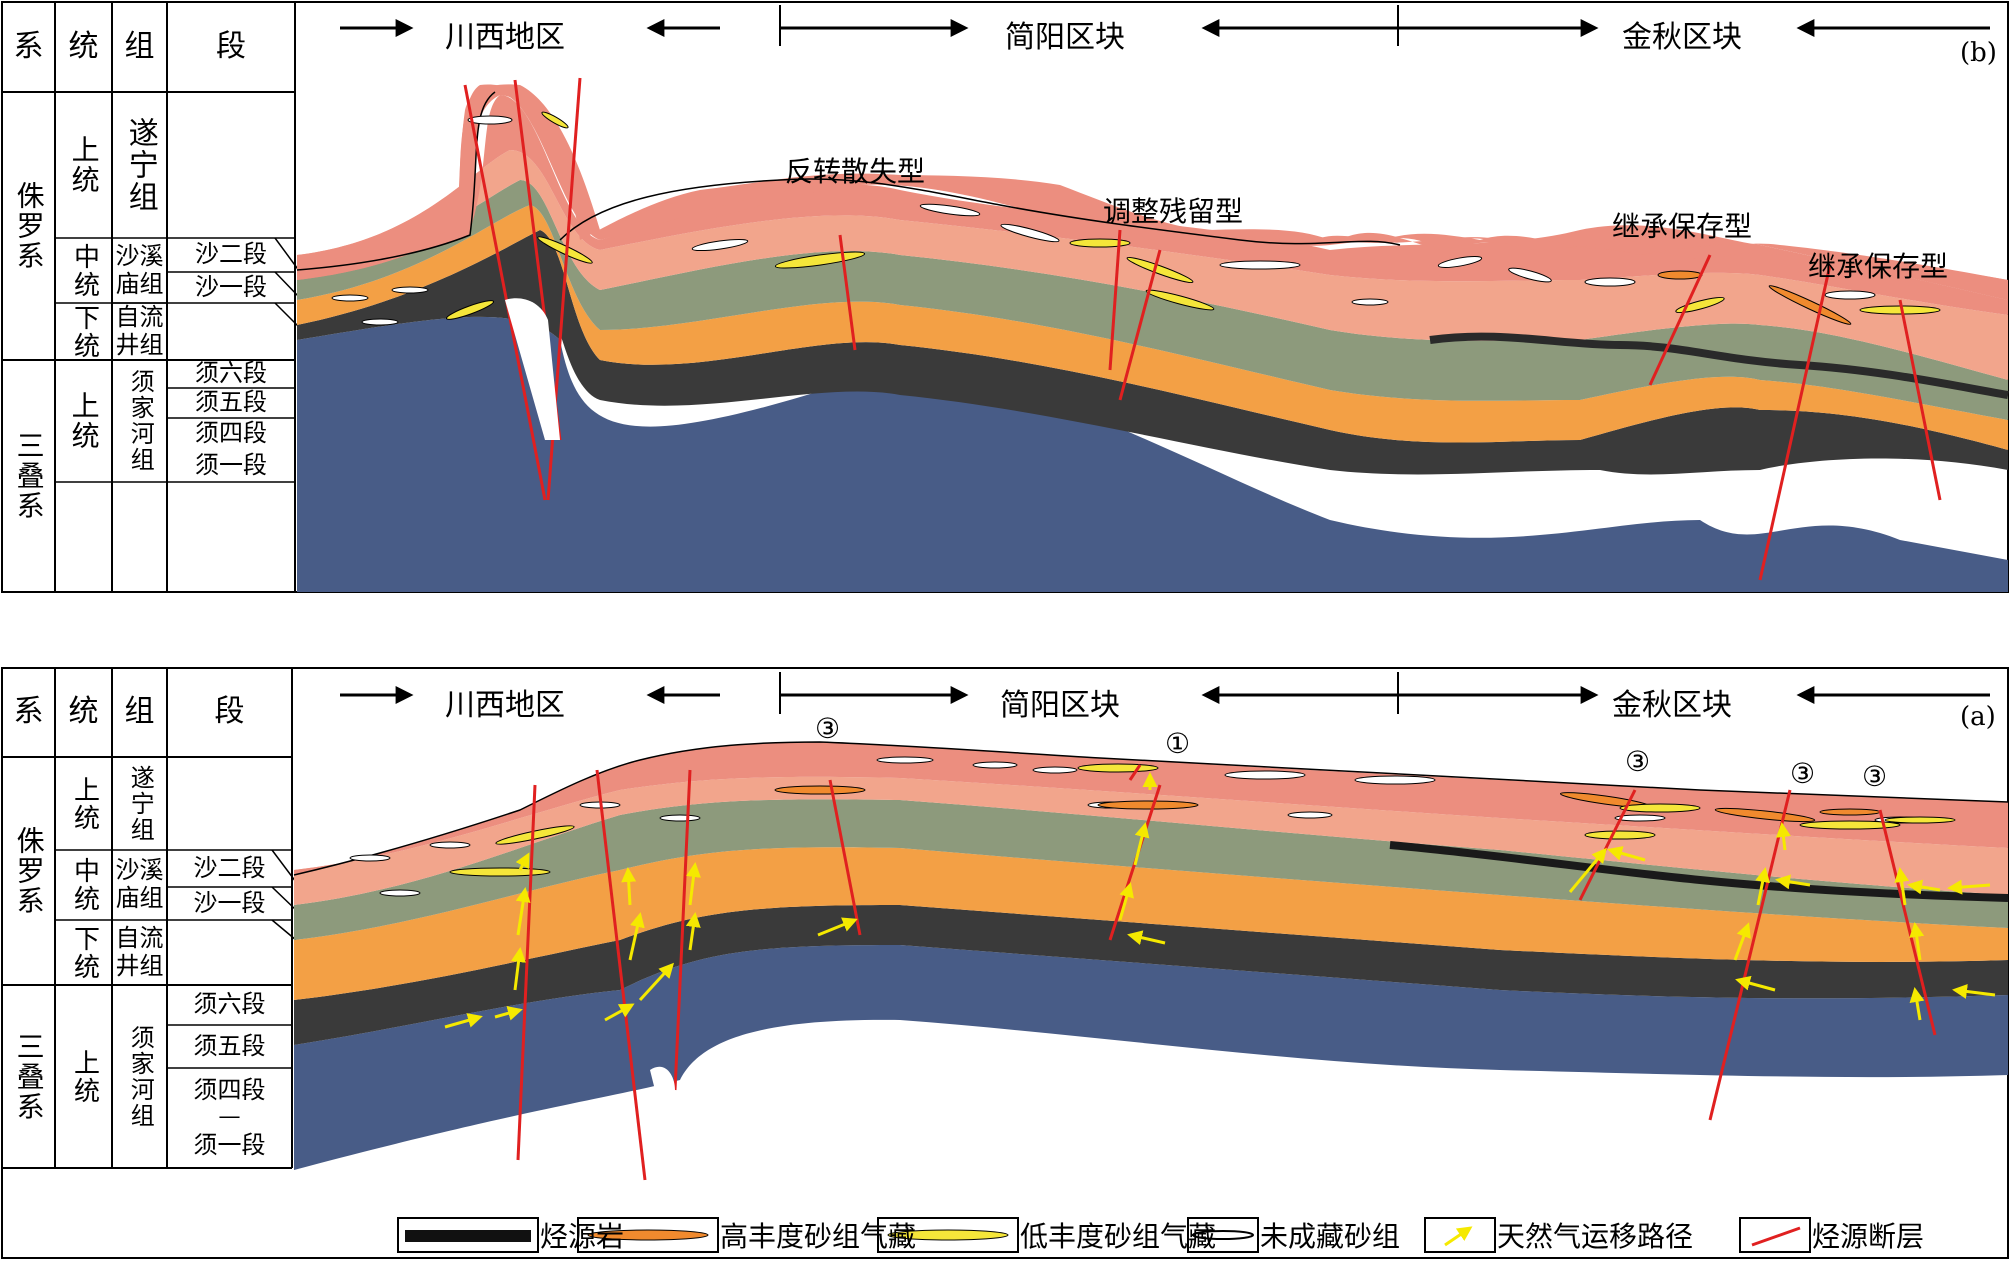 The width and height of the screenshot is (2010, 1266). What do you see at coordinates (1065, 37) in the screenshot?
I see `b-region-jianyang: 简阳区块` at bounding box center [1065, 37].